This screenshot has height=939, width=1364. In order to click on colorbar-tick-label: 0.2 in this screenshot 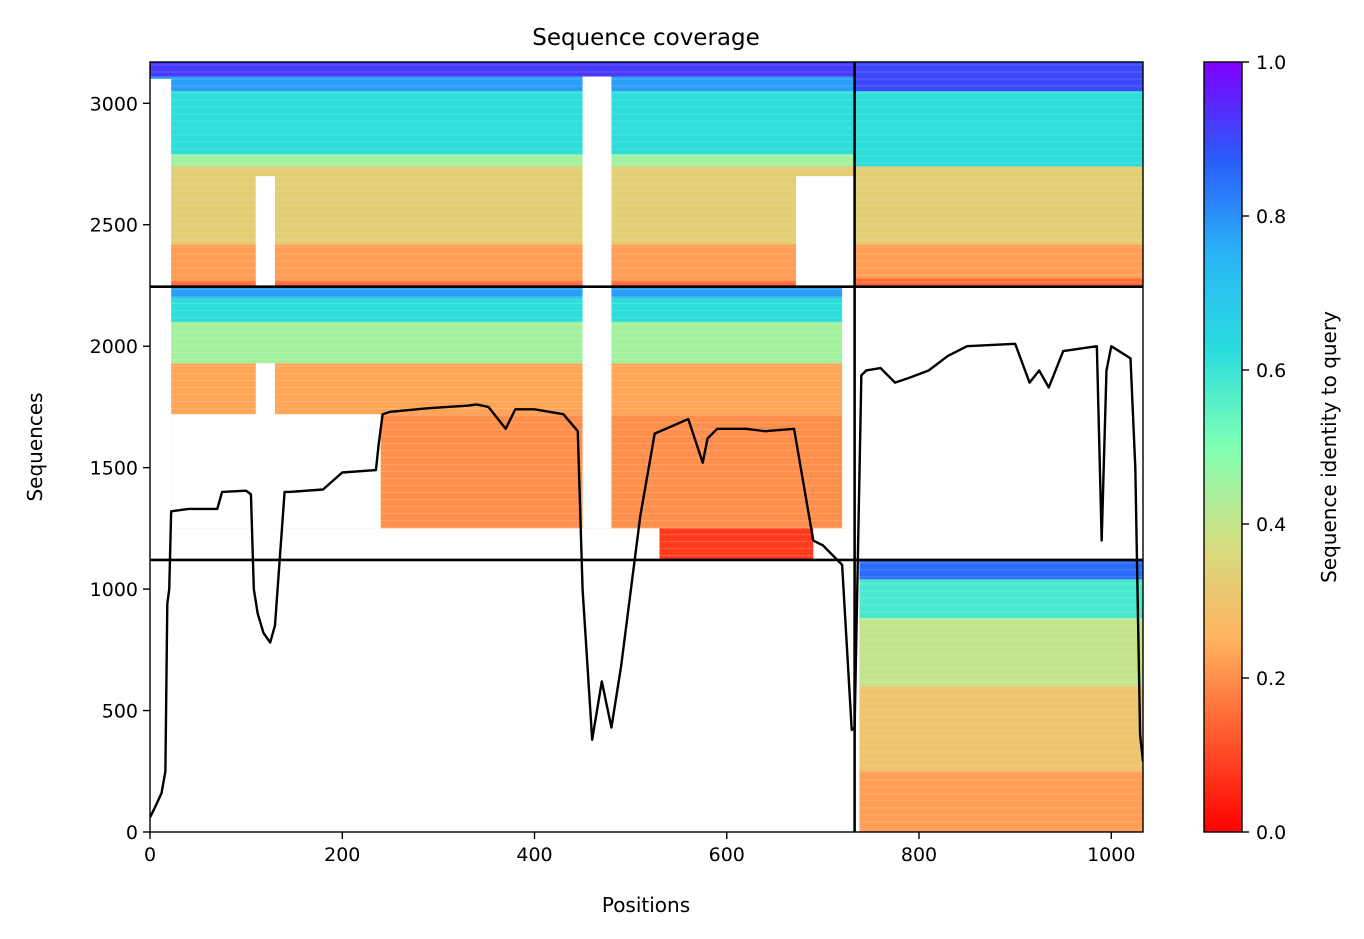, I will do `click(1271, 679)`.